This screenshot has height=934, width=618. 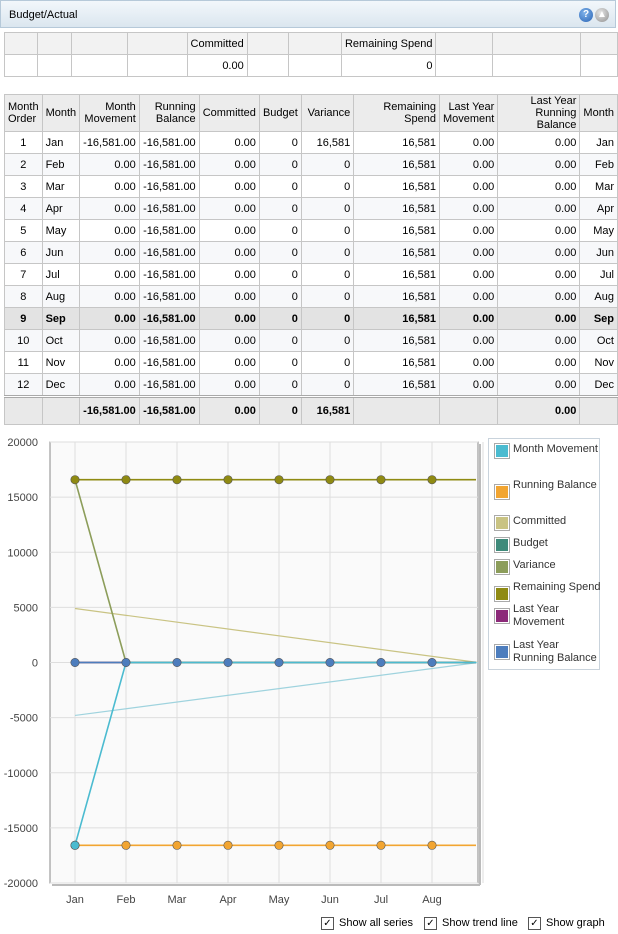 What do you see at coordinates (26, 608) in the screenshot?
I see `y-tick-label: 5000` at bounding box center [26, 608].